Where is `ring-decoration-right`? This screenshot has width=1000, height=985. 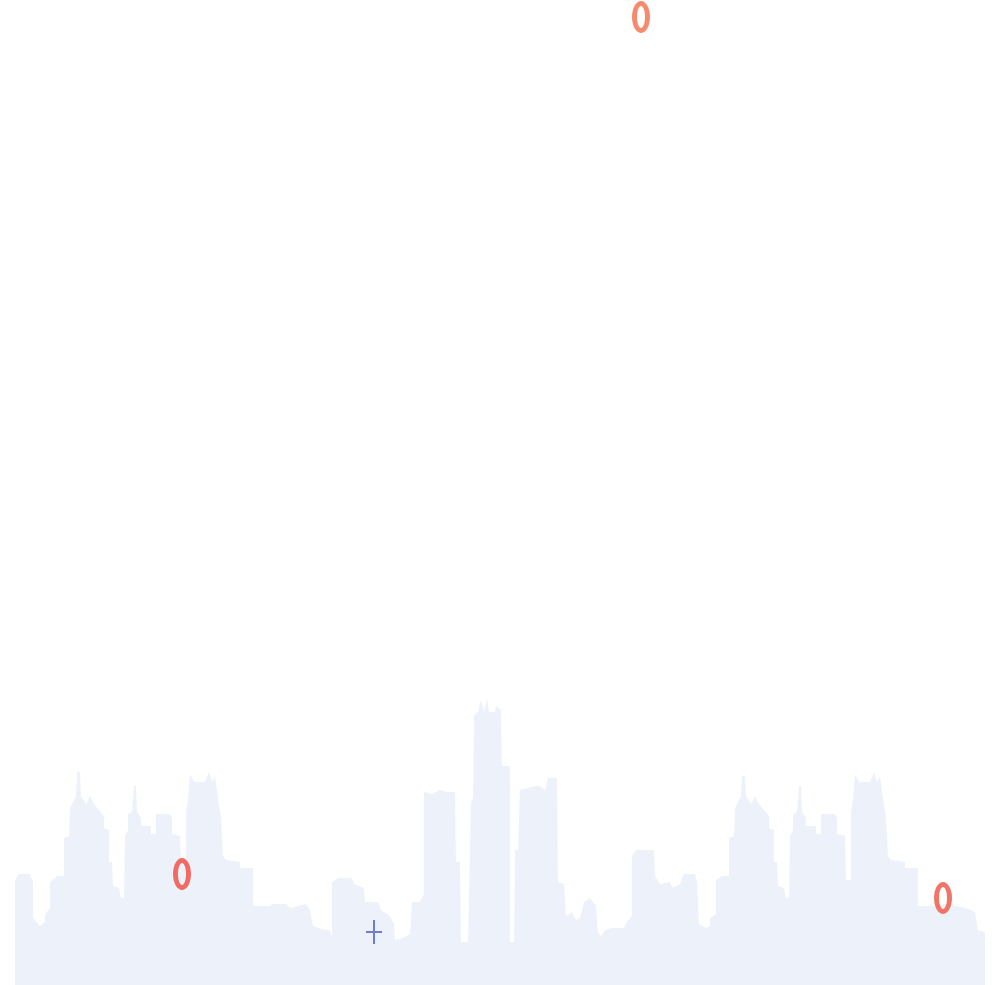 ring-decoration-right is located at coordinates (943, 898).